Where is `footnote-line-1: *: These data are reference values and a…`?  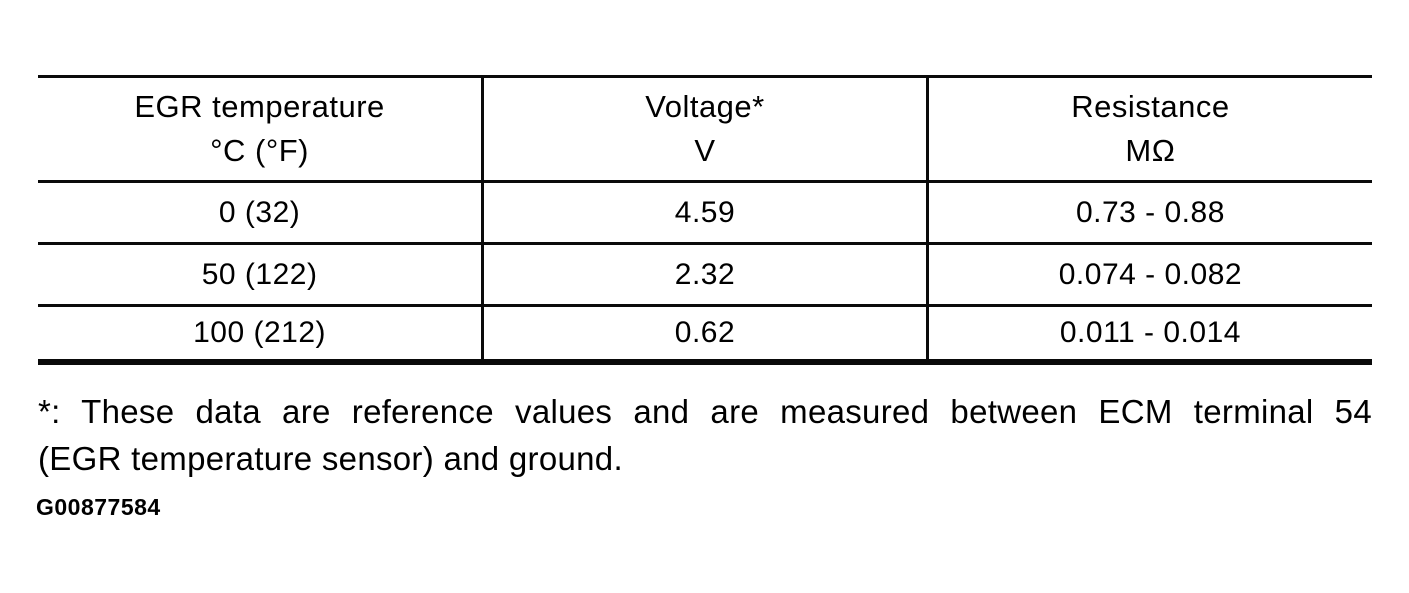 footnote-line-1: *: These data are reference values and a… is located at coordinates (705, 411).